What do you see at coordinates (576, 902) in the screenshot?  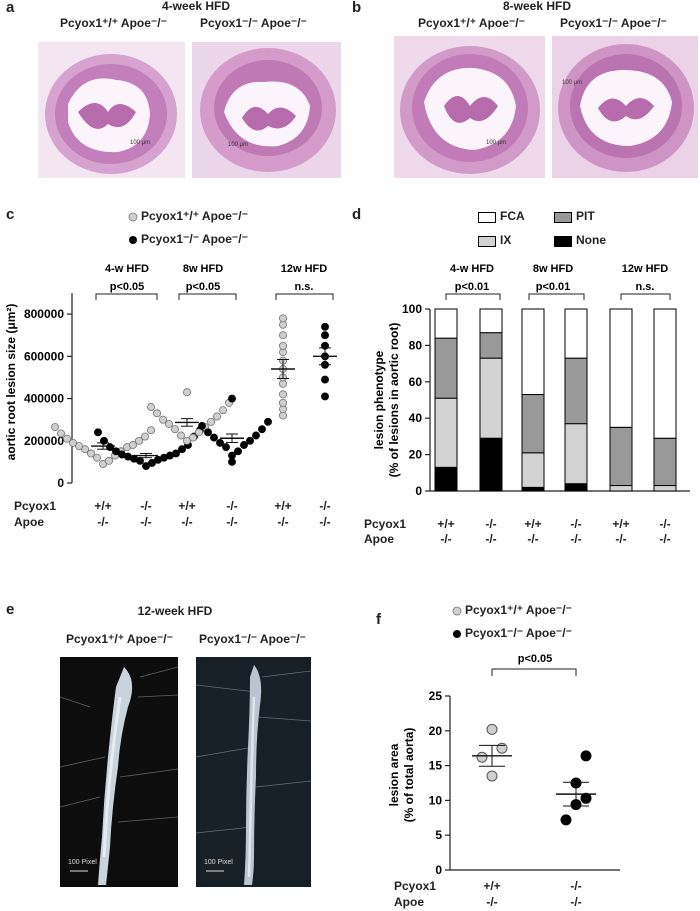 I see `panel-f-genotype-bottom-2: -/-` at bounding box center [576, 902].